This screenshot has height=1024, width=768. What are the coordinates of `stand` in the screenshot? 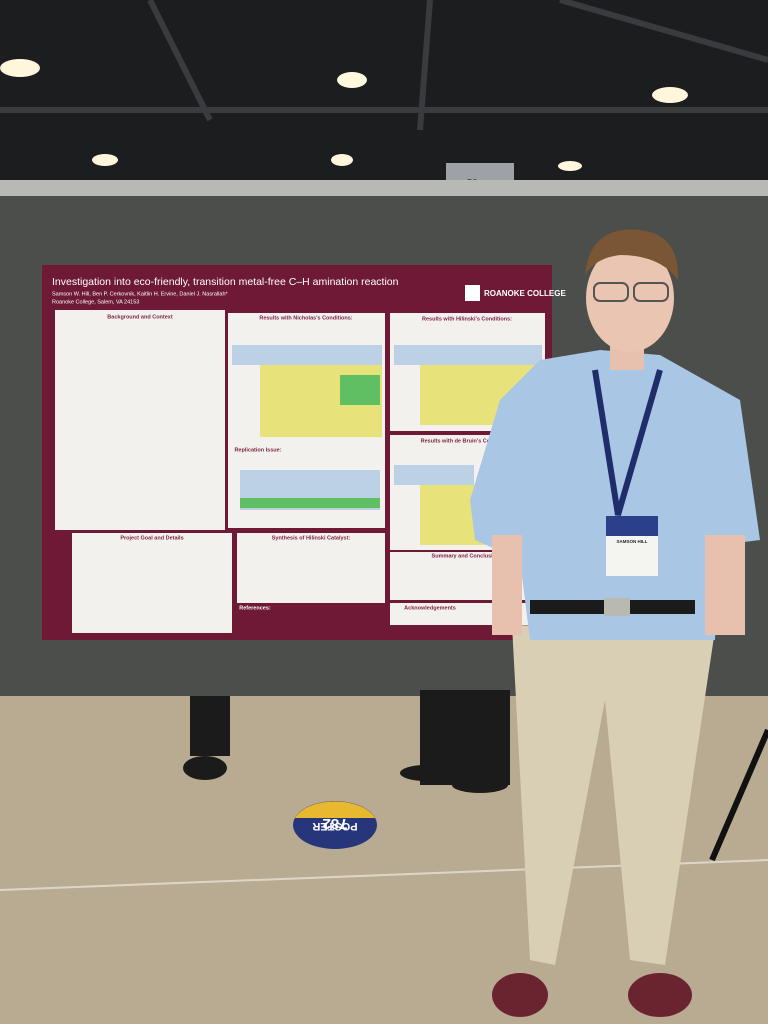 It's located at (738, 795).